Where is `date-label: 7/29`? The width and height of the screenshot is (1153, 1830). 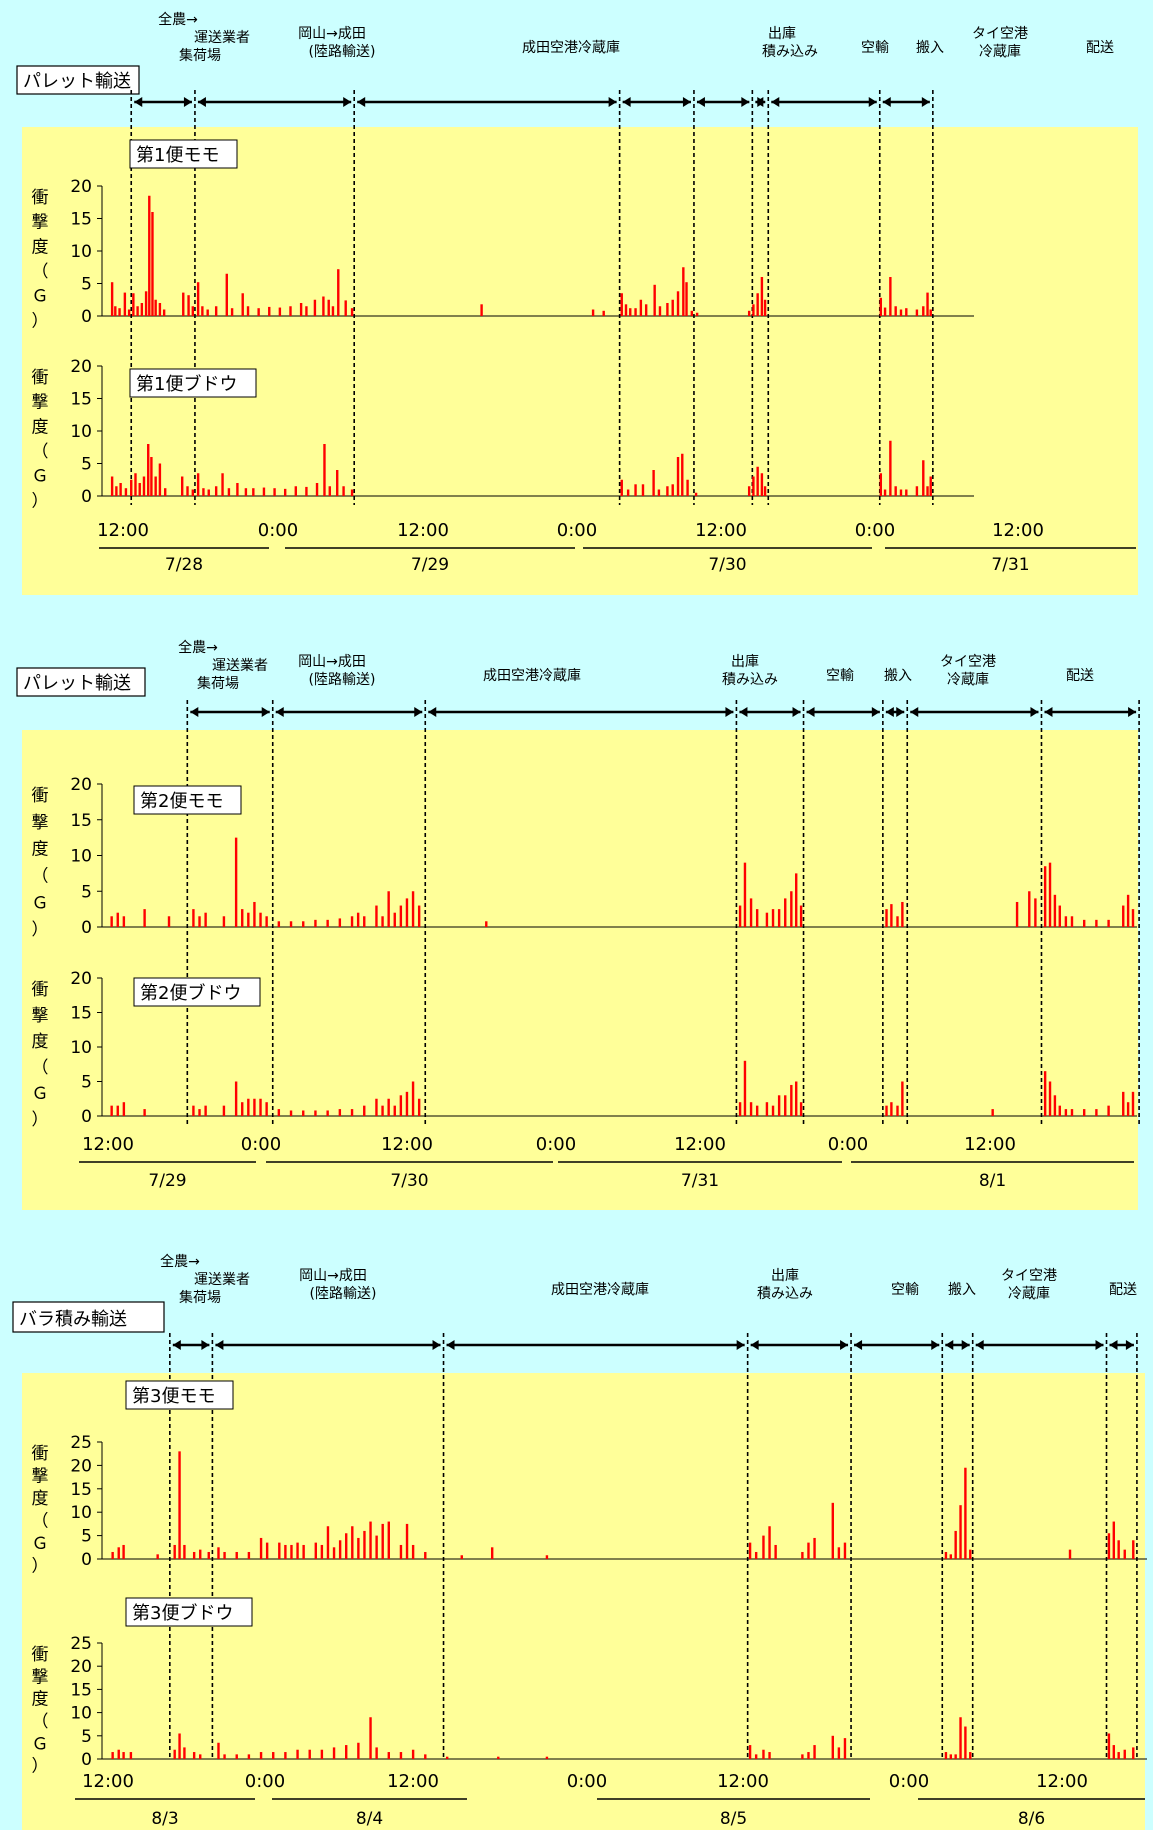
date-label: 7/29 is located at coordinates (167, 1181).